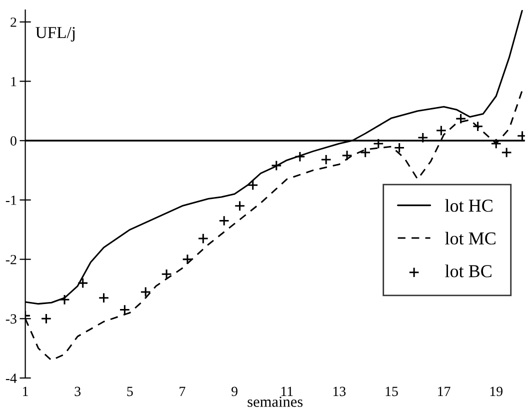 The height and width of the screenshot is (420, 527). What do you see at coordinates (11, 319) in the screenshot?
I see `y-tick-label: -3` at bounding box center [11, 319].